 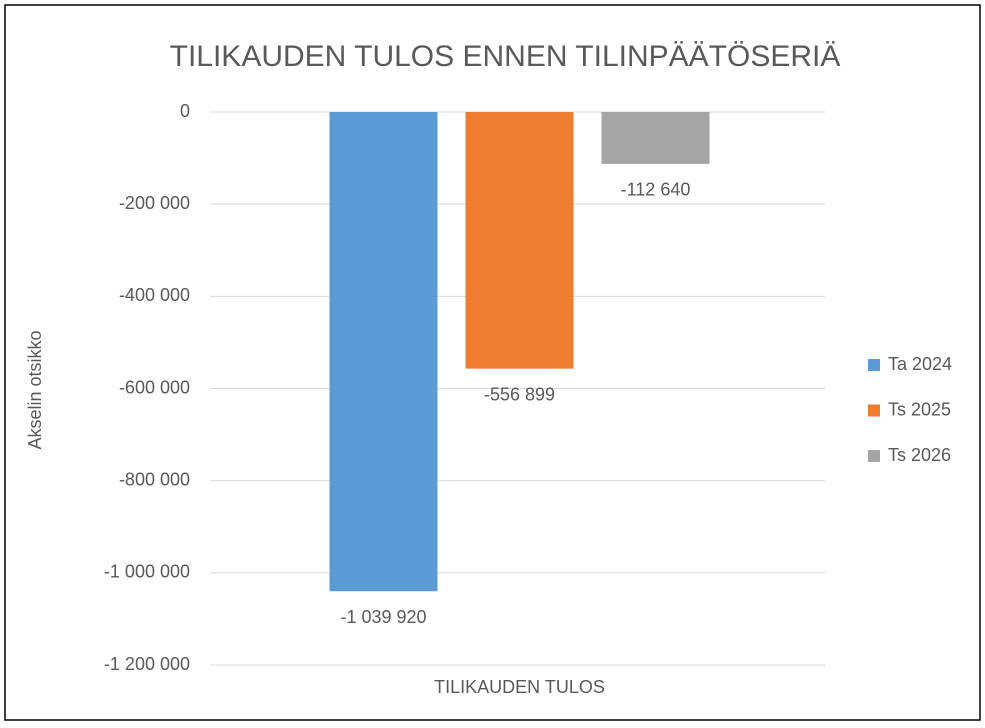 What do you see at coordinates (147, 664) in the screenshot?
I see `y-tick-label: -1 200 000` at bounding box center [147, 664].